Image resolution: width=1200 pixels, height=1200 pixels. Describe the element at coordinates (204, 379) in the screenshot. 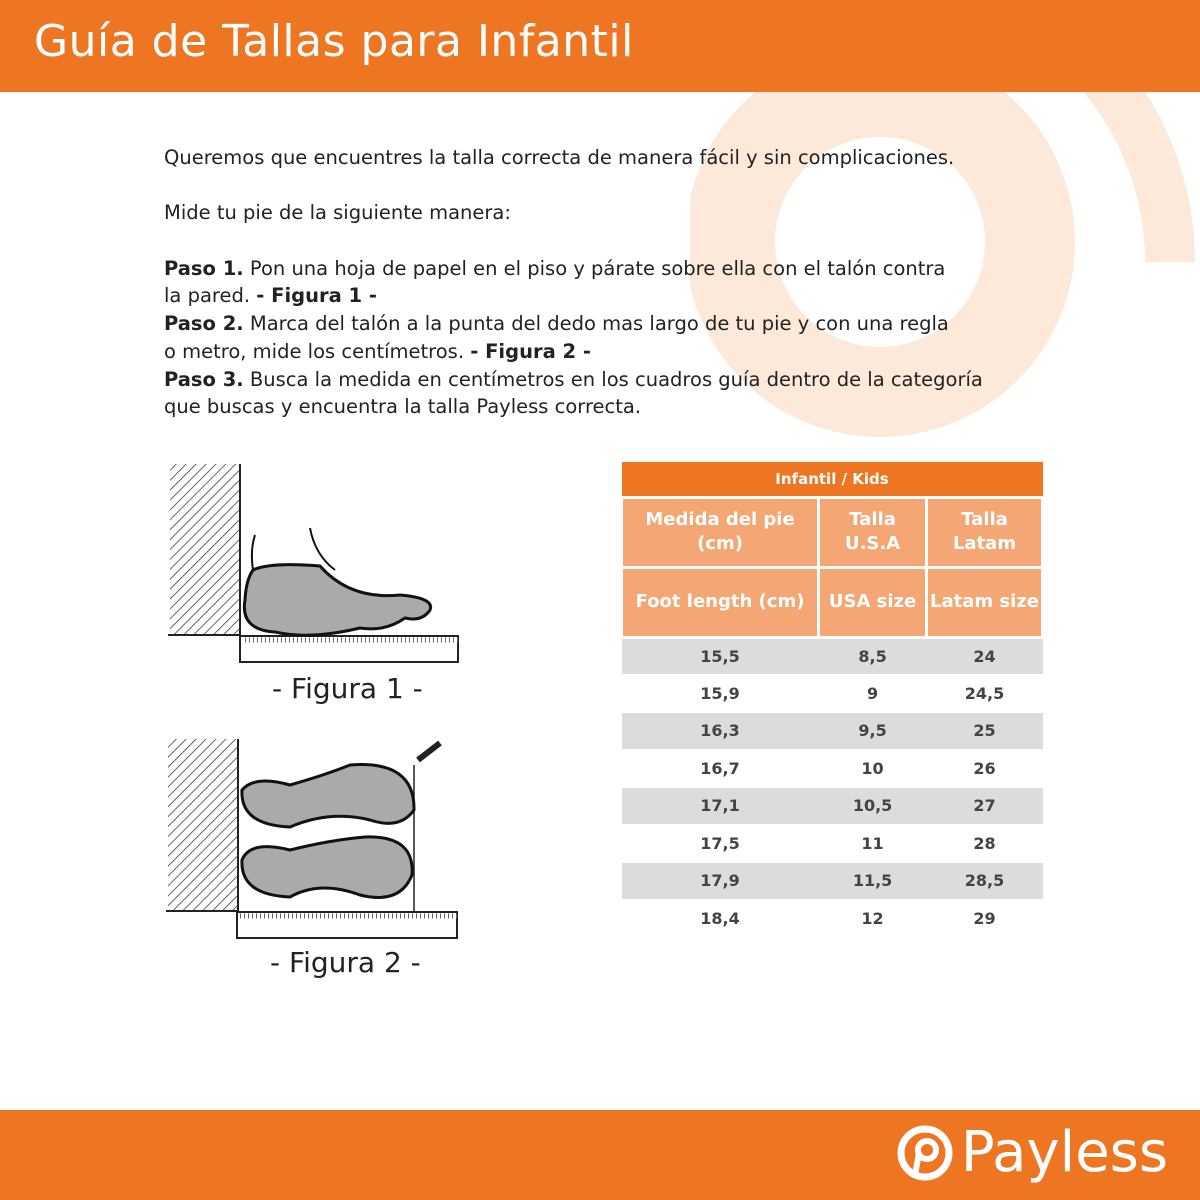

I see `step-label: Paso 3.` at that location.